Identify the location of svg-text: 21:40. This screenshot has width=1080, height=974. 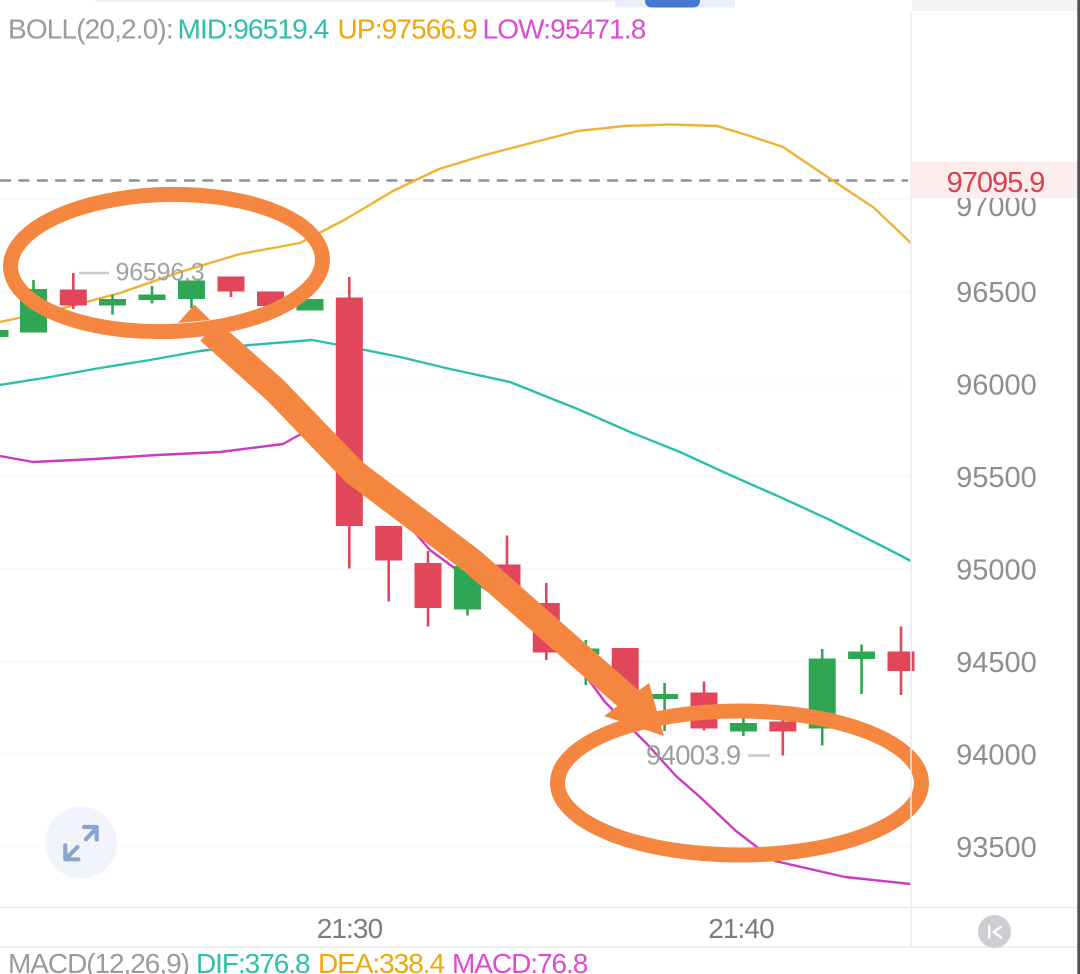
(741, 928).